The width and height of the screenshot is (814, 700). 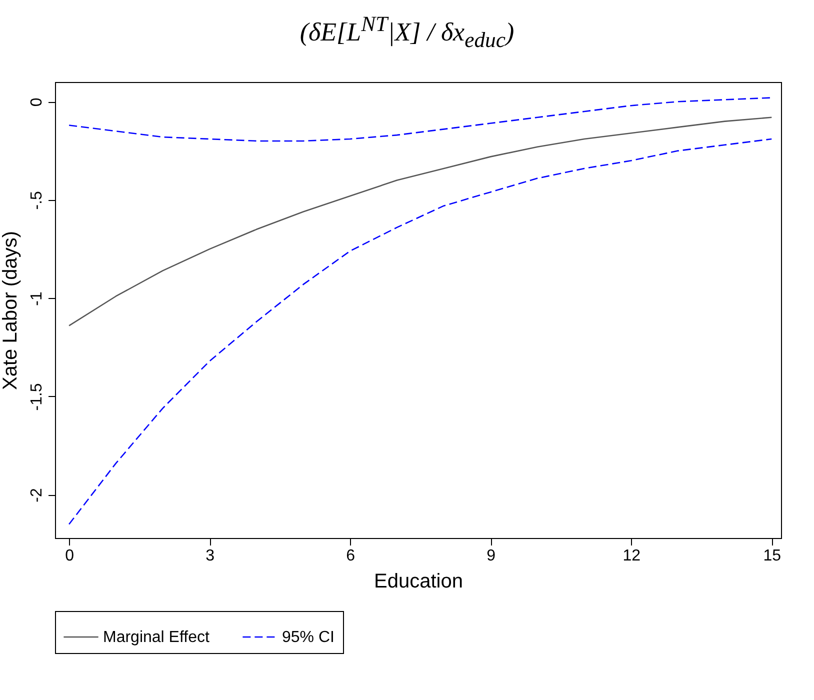 What do you see at coordinates (37, 200) in the screenshot?
I see `y-tick-label: -.5` at bounding box center [37, 200].